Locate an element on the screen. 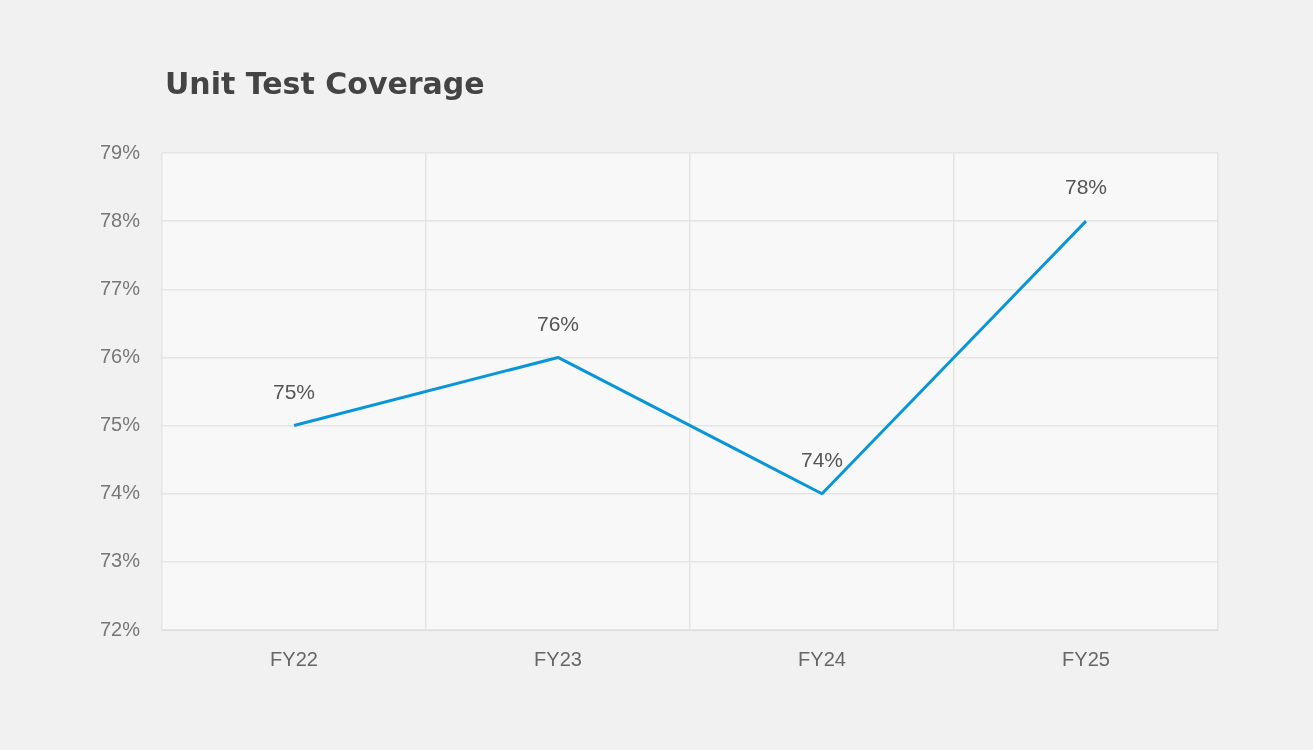 This screenshot has height=750, width=1313. y-tick-label: 78% is located at coordinates (120, 219).